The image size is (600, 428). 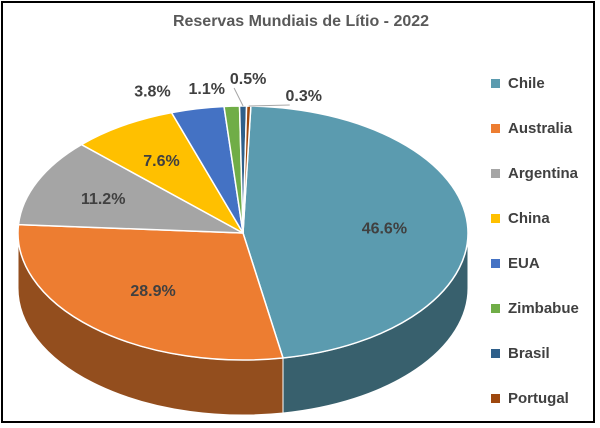 I want to click on data-label-chile: 46.6%, so click(x=384, y=228).